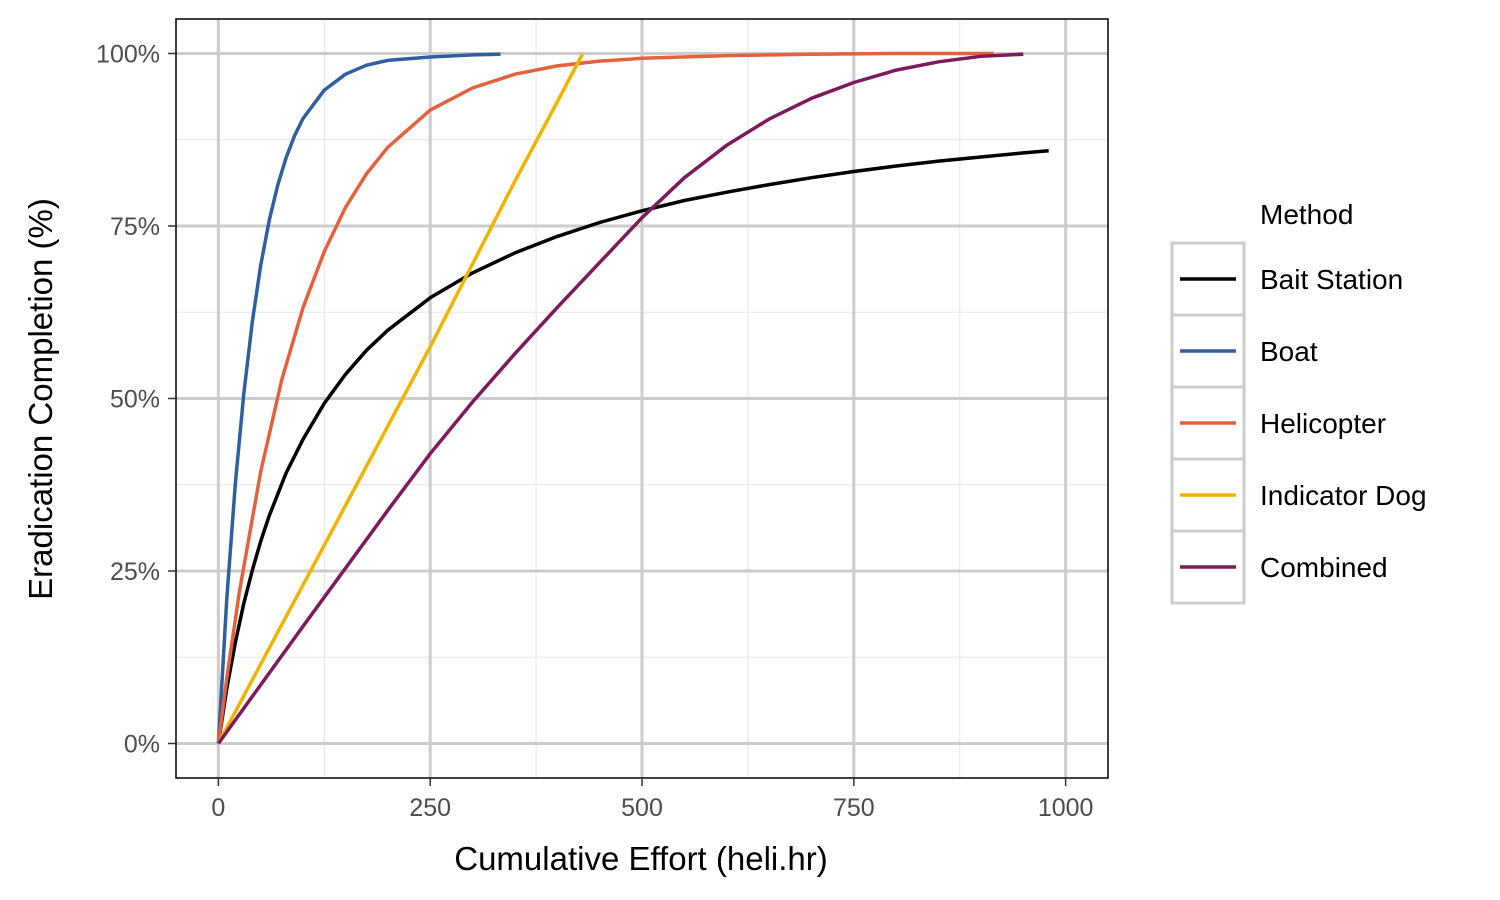  Describe the element at coordinates (430, 808) in the screenshot. I see `x-tick-label: 250` at that location.